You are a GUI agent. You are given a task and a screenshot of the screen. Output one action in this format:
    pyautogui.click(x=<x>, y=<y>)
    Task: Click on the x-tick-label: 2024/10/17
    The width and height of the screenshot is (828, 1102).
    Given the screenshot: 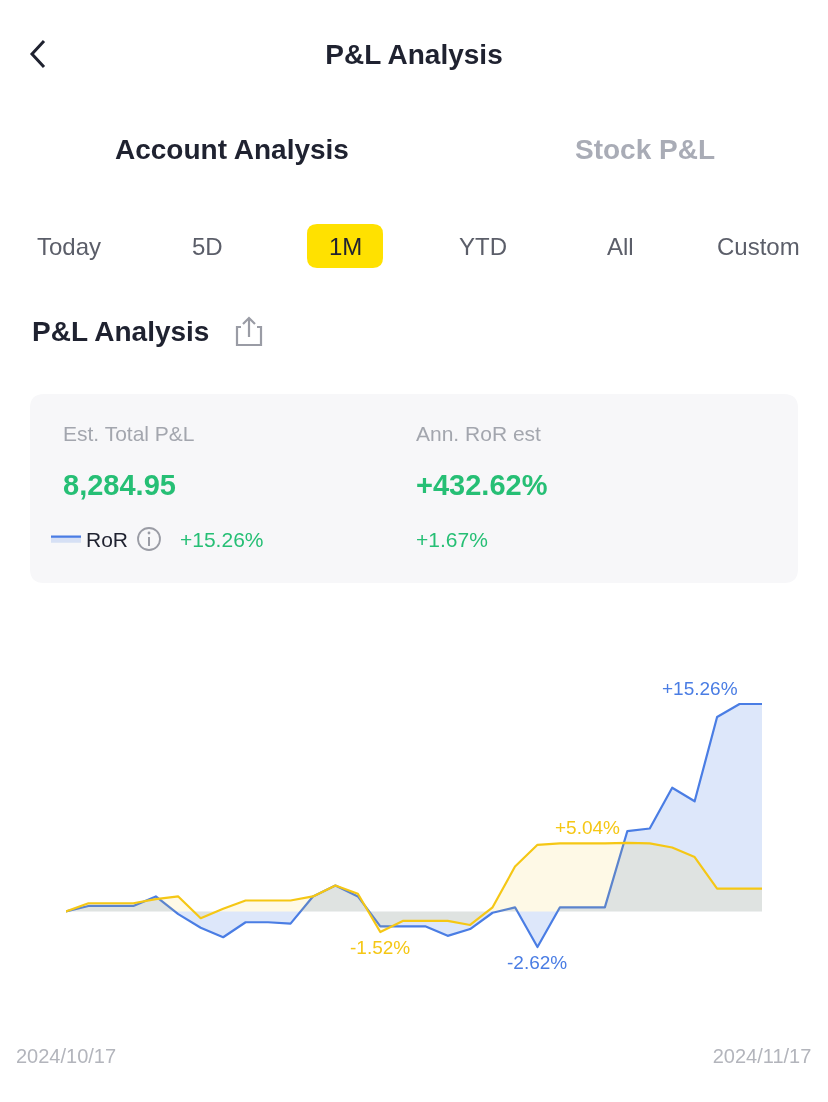 What is the action you would take?
    pyautogui.click(x=66, y=1056)
    